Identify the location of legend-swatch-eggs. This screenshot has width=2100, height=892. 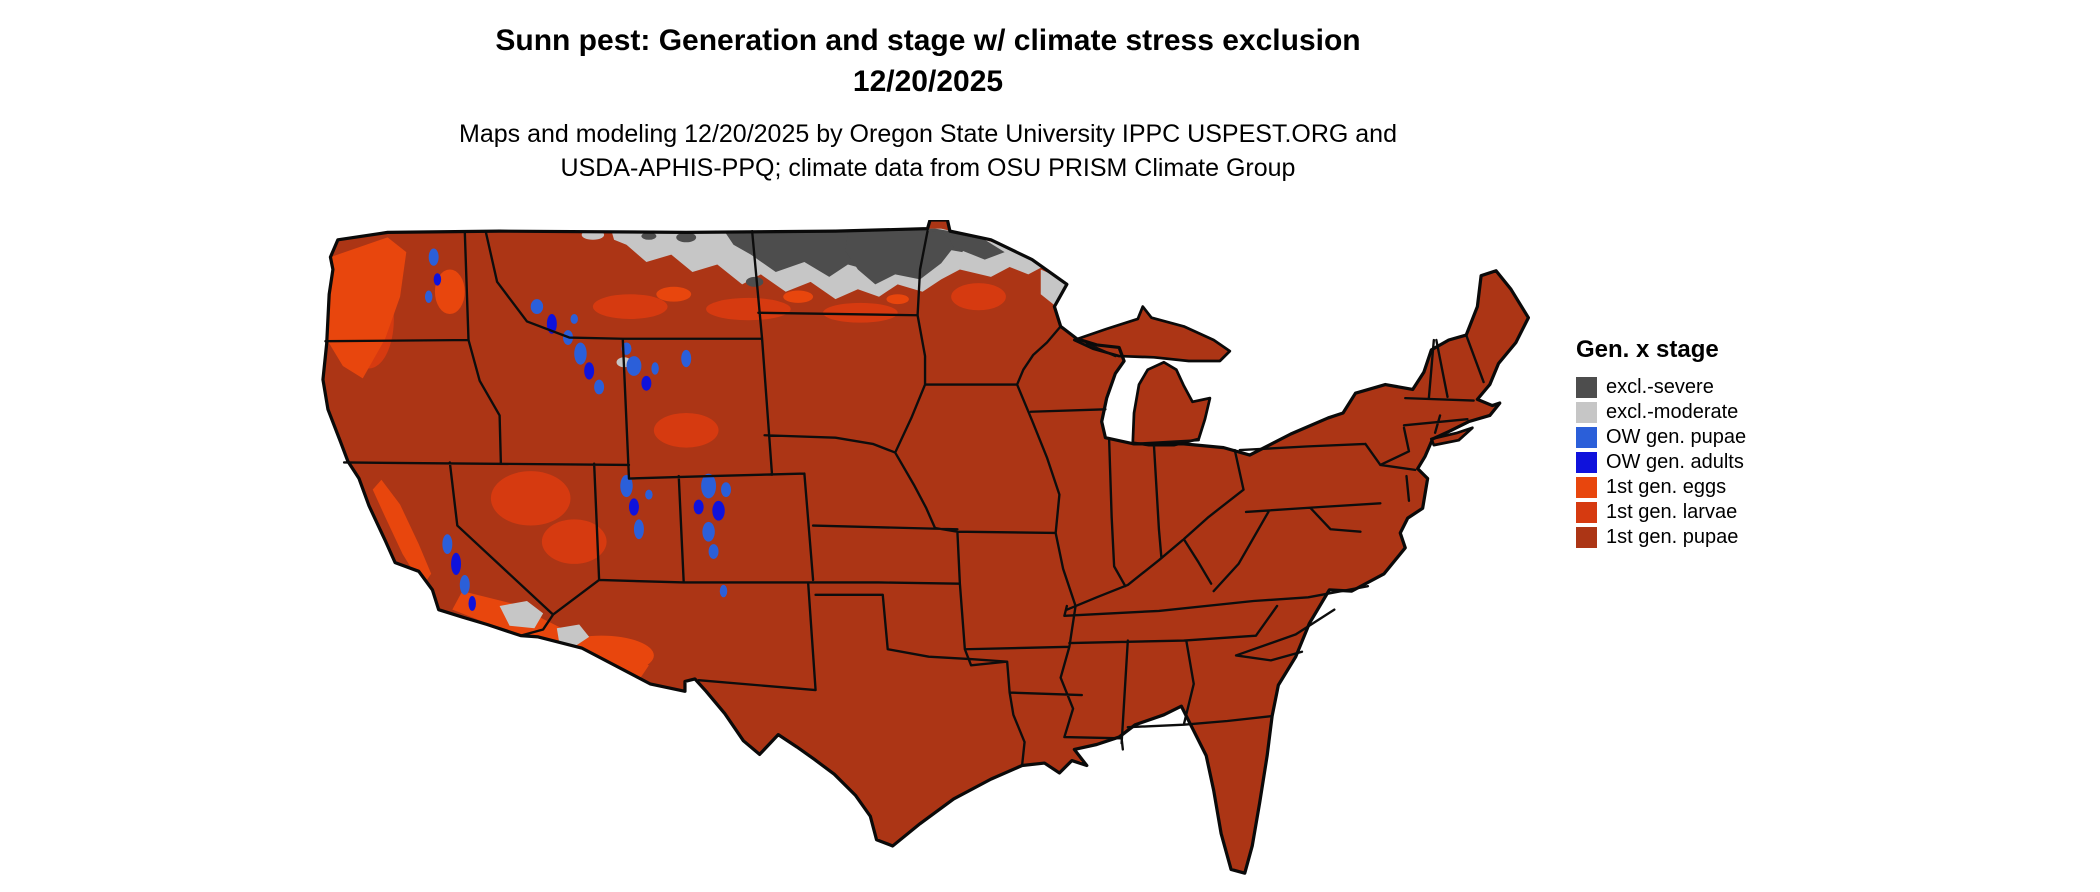
(1586, 487).